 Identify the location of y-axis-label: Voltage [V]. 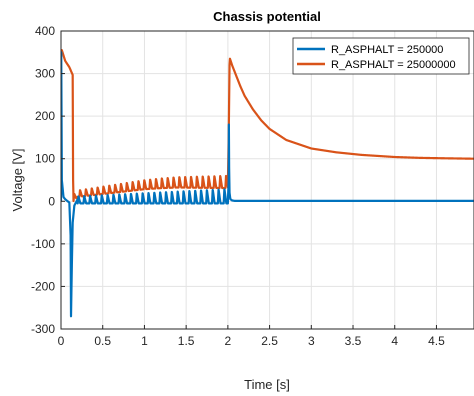
(17, 180).